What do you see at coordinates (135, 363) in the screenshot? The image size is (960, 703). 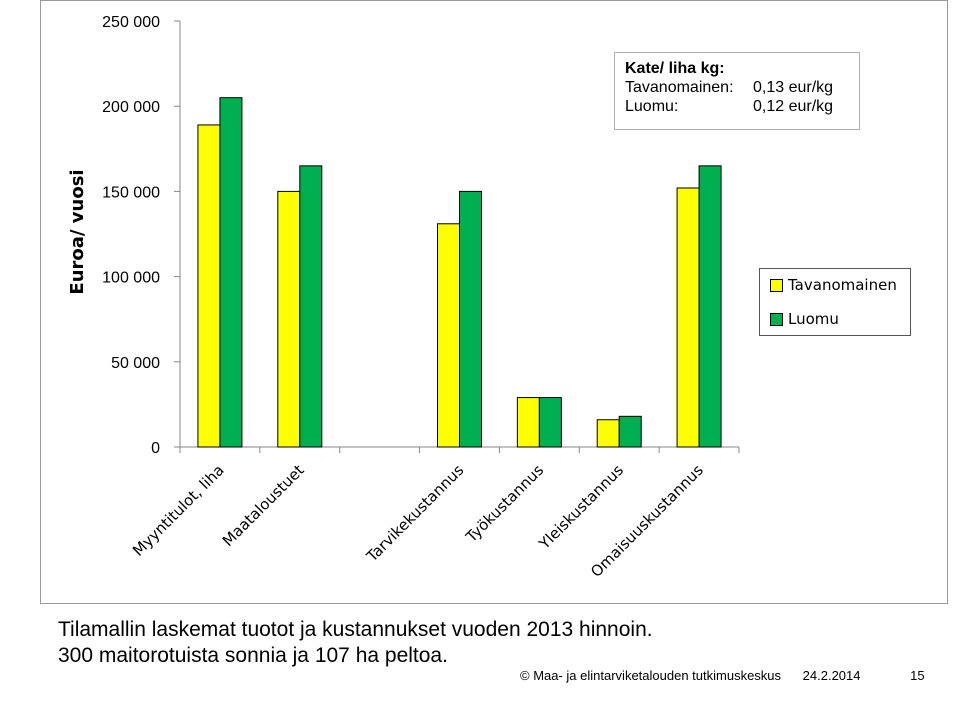 I see `y-tick-label: 50 000` at bounding box center [135, 363].